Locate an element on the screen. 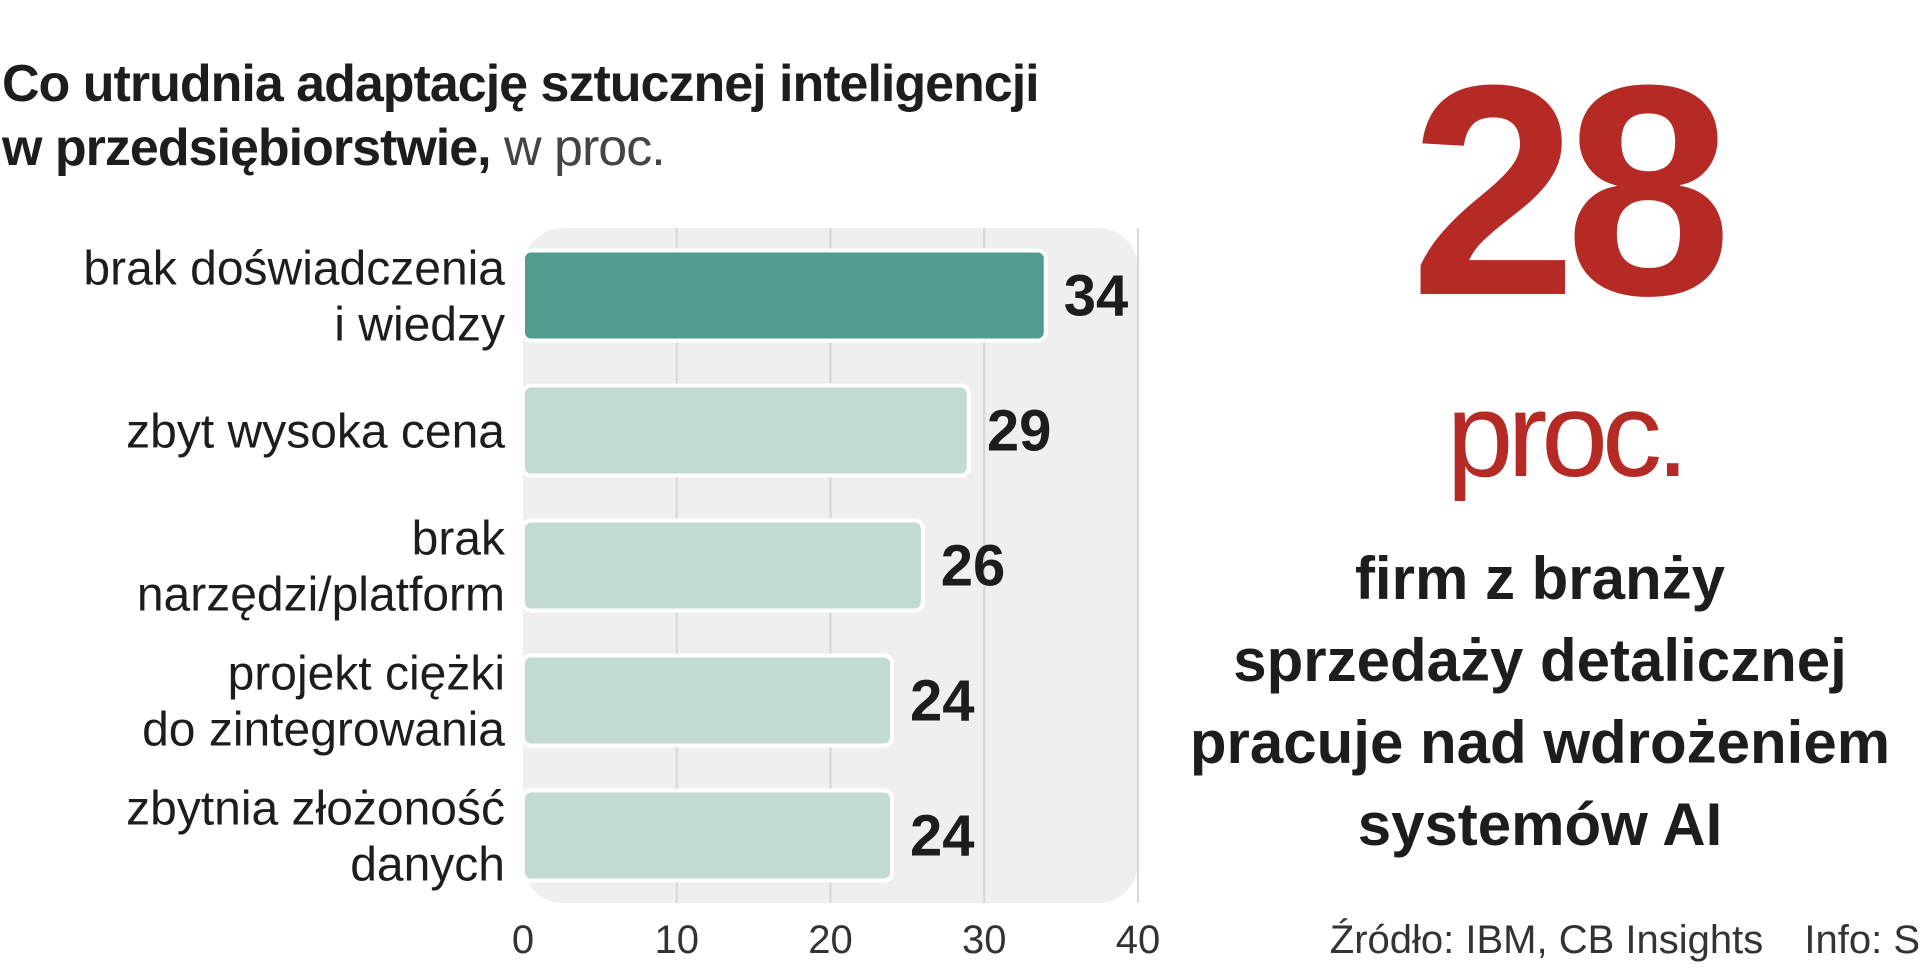  value-label: 29 is located at coordinates (1019, 431).